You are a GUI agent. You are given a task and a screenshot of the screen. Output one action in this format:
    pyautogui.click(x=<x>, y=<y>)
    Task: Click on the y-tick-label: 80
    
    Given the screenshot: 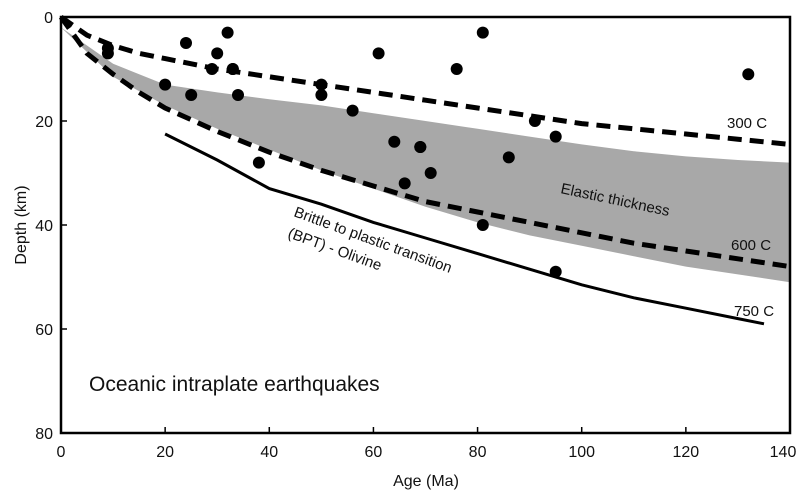 What is the action you would take?
    pyautogui.click(x=44, y=434)
    